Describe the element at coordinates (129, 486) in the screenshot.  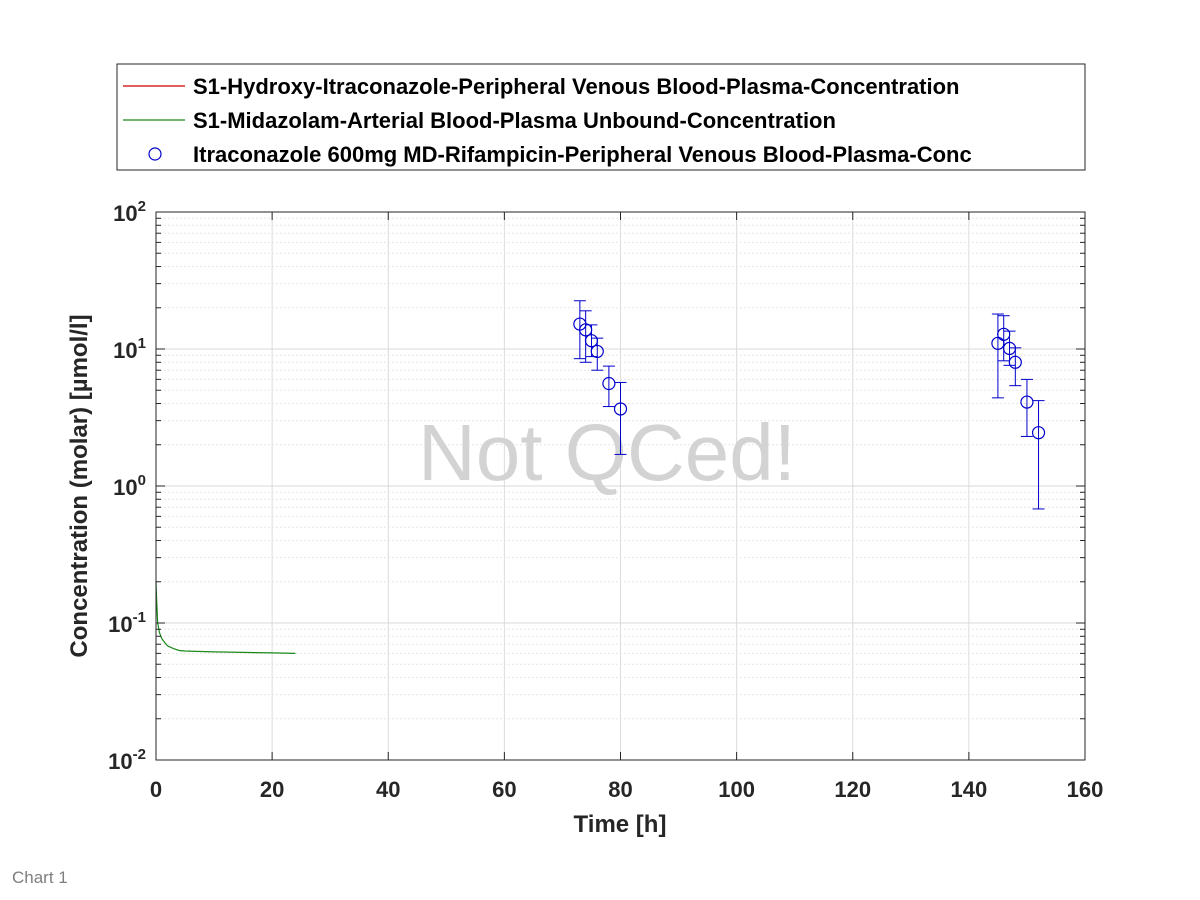
I see `y-tick-label: 10⁰` at that location.